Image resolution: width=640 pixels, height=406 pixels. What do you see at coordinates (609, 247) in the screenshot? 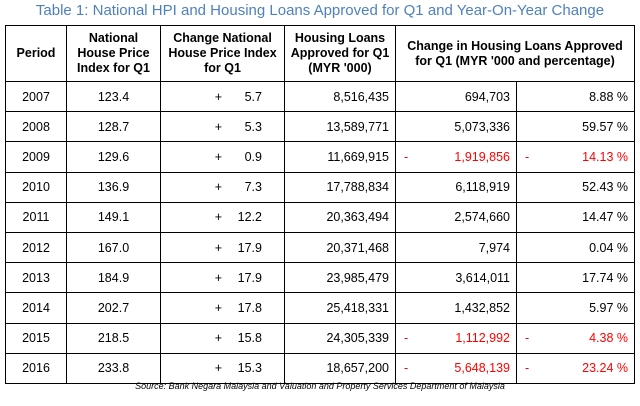
I see `pct-change-value: 0.04 %` at bounding box center [609, 247].